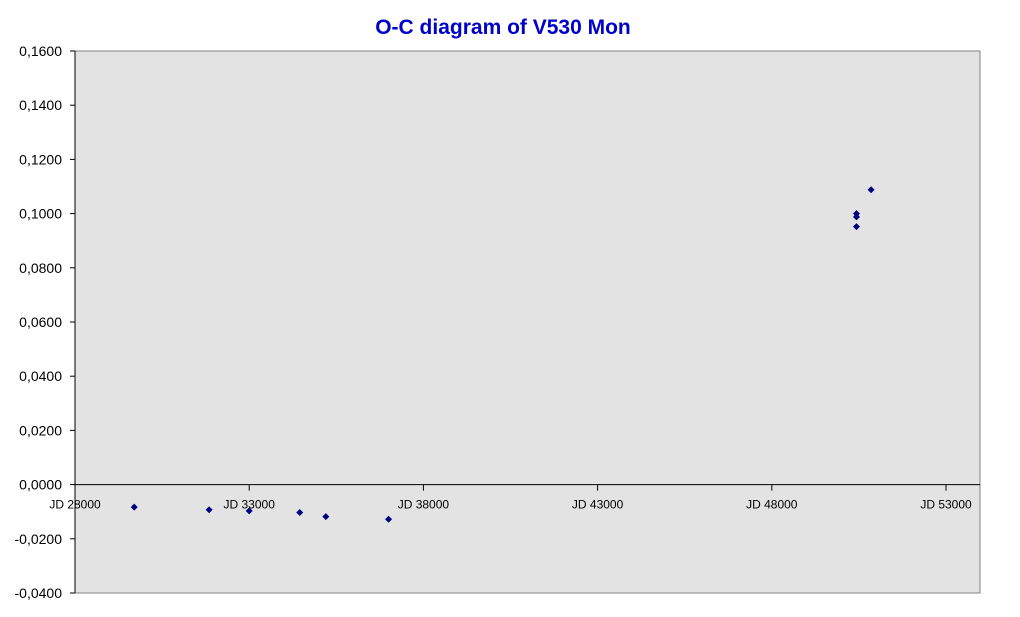  Describe the element at coordinates (40, 376) in the screenshot. I see `y-tick-label: 0,0400` at that location.